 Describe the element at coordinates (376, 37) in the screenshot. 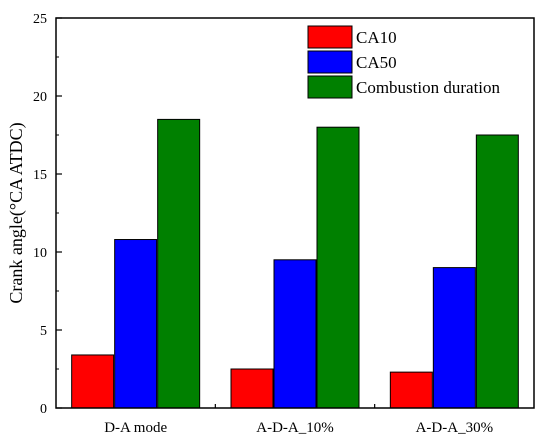

I see `legend-label: CA10` at that location.